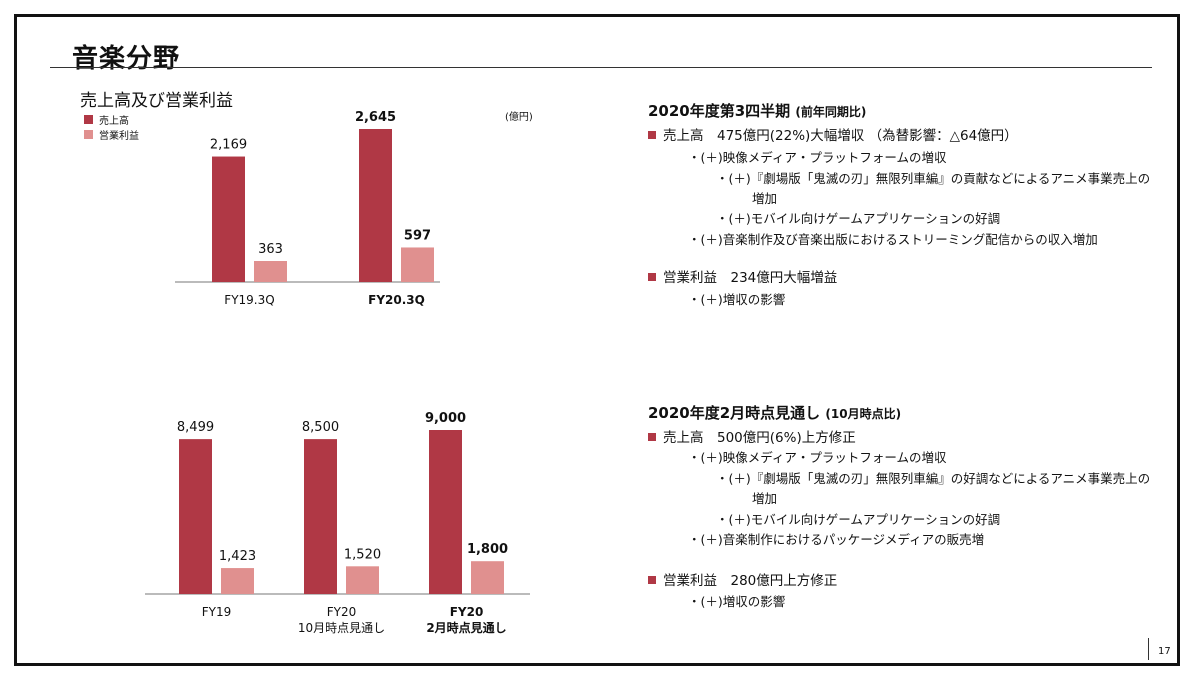  I want to click on data-label: 1,520, so click(362, 554).